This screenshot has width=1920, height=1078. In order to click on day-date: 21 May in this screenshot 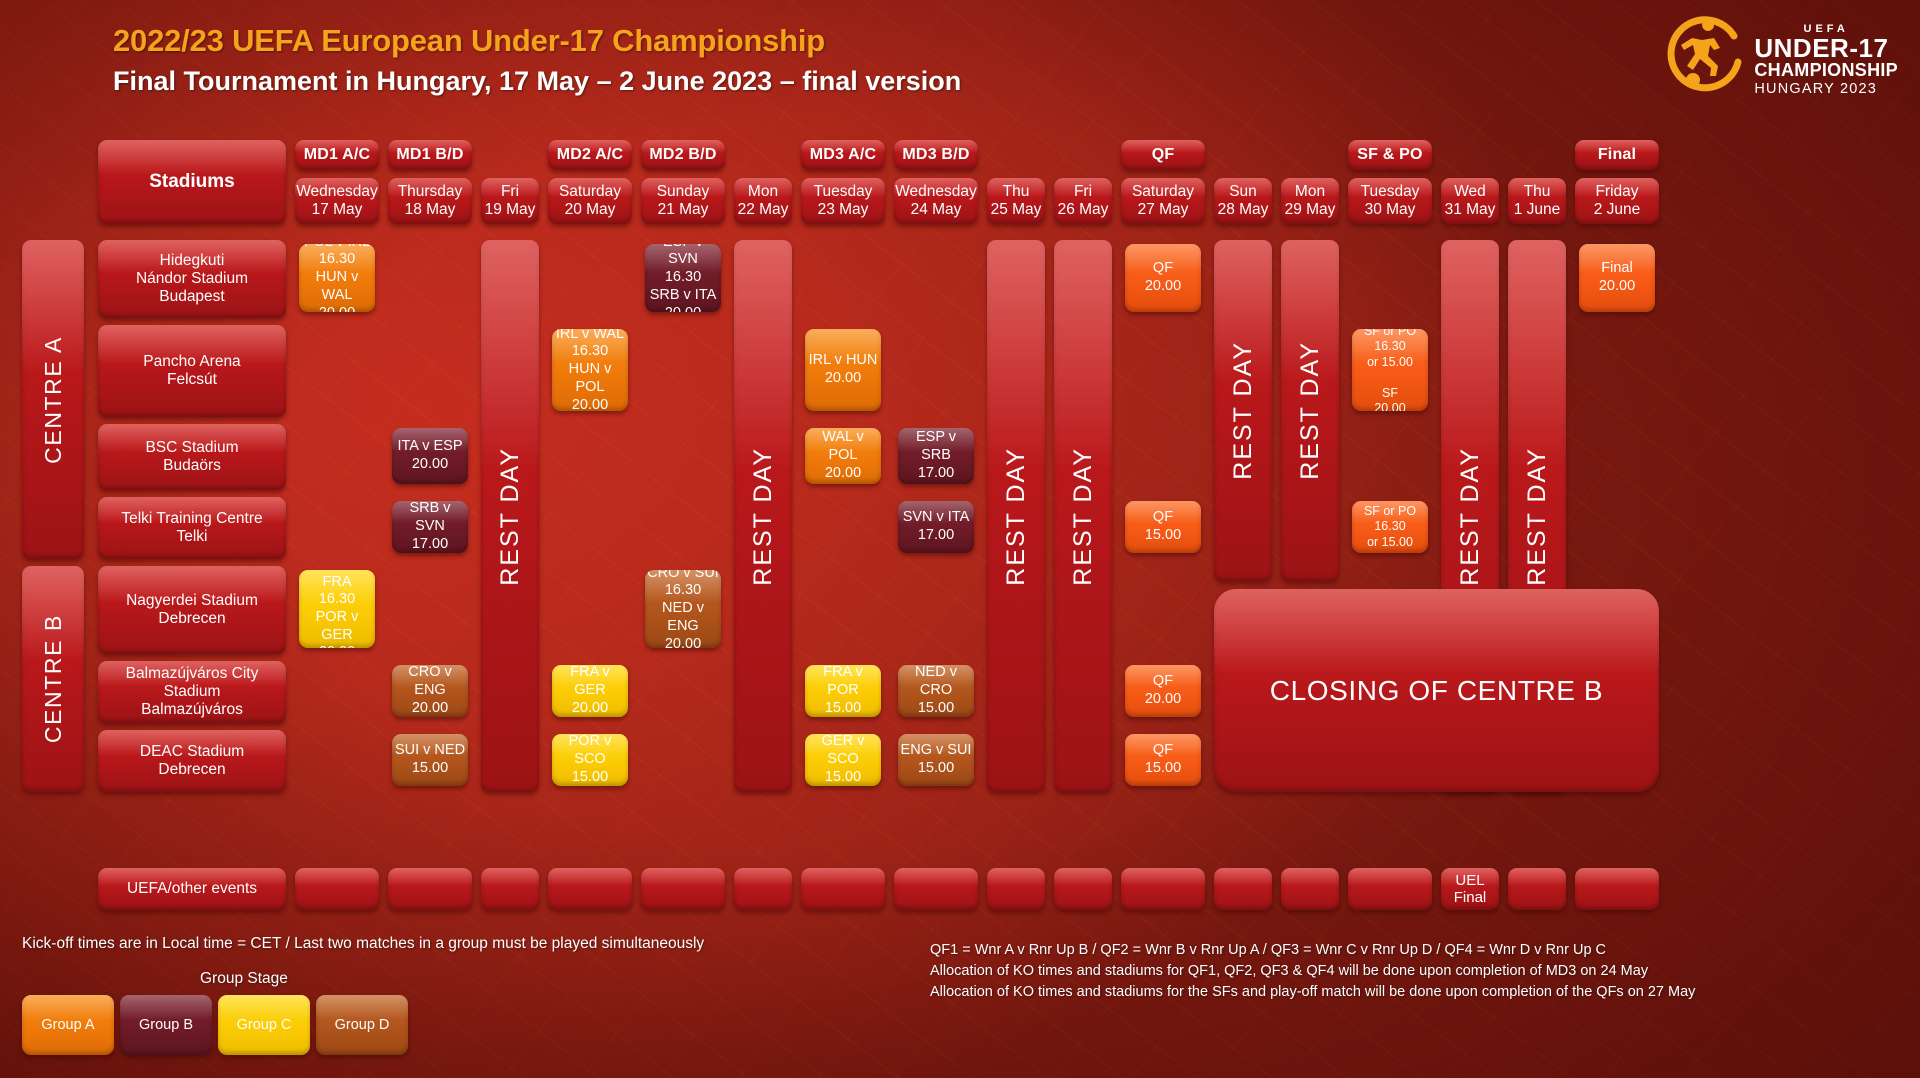, I will do `click(683, 209)`.